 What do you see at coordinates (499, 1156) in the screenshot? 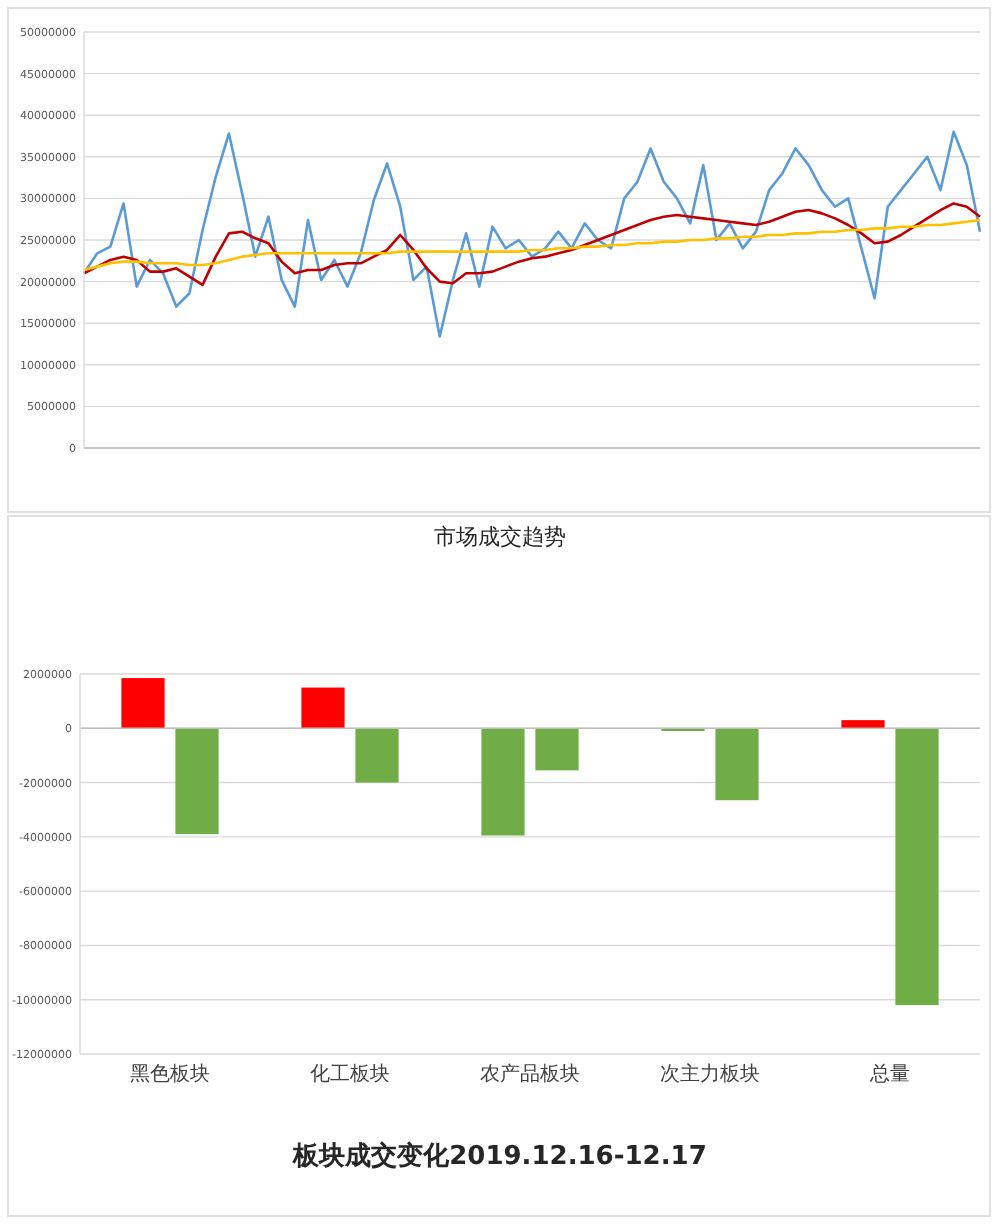
I see `text: 板块成交变化2019.12.16-12.17` at bounding box center [499, 1156].